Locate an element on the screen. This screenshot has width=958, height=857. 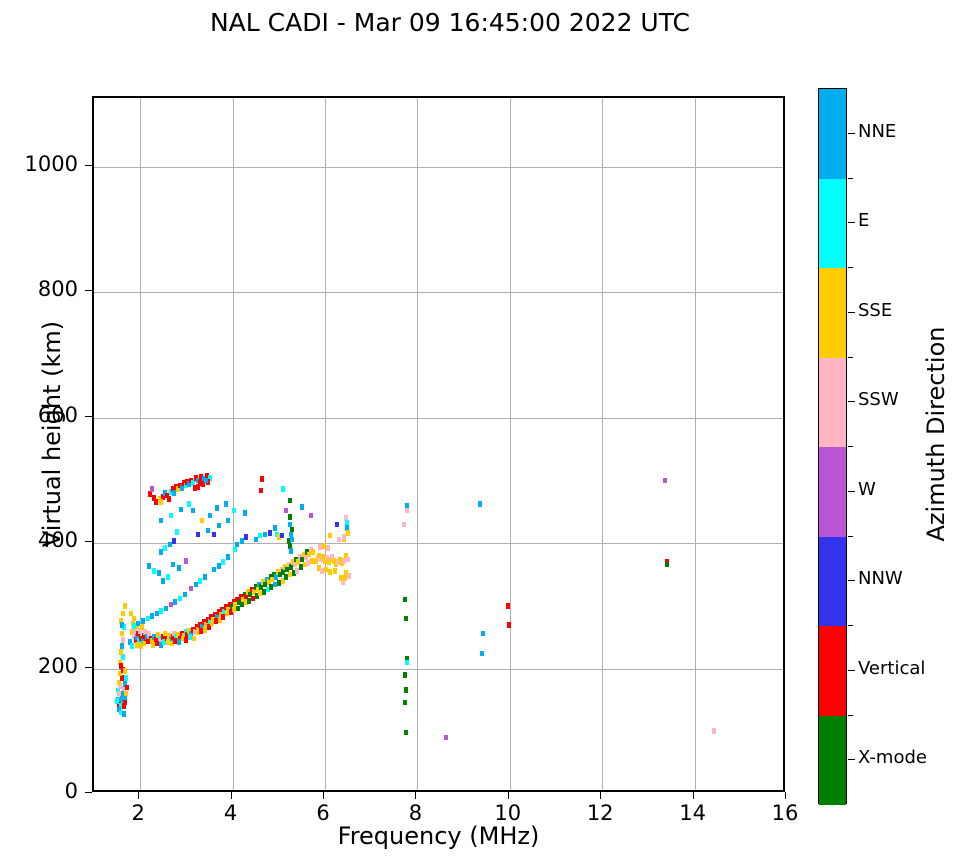
colorbar-title: Azimuth Direction is located at coordinates (936, 434).